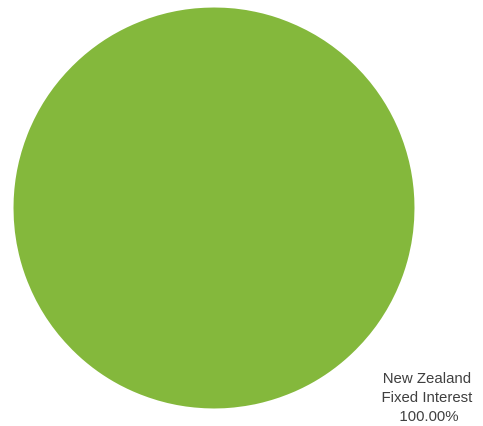  What do you see at coordinates (428, 416) in the screenshot?
I see `data-label-percent: 100.00%` at bounding box center [428, 416].